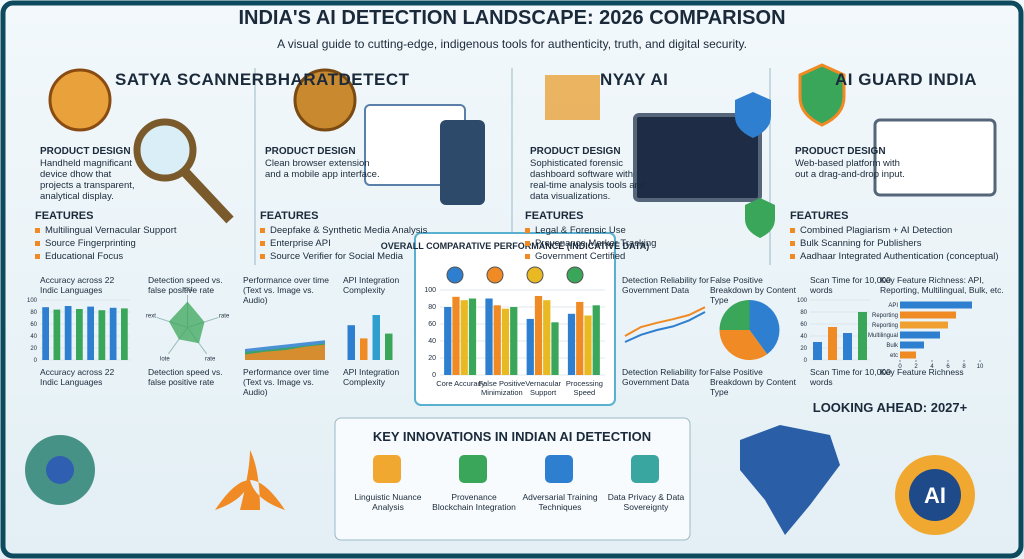 This screenshot has width=1024, height=559. I want to click on feature-item: Bulk Scanning for Publishers, so click(905, 243).